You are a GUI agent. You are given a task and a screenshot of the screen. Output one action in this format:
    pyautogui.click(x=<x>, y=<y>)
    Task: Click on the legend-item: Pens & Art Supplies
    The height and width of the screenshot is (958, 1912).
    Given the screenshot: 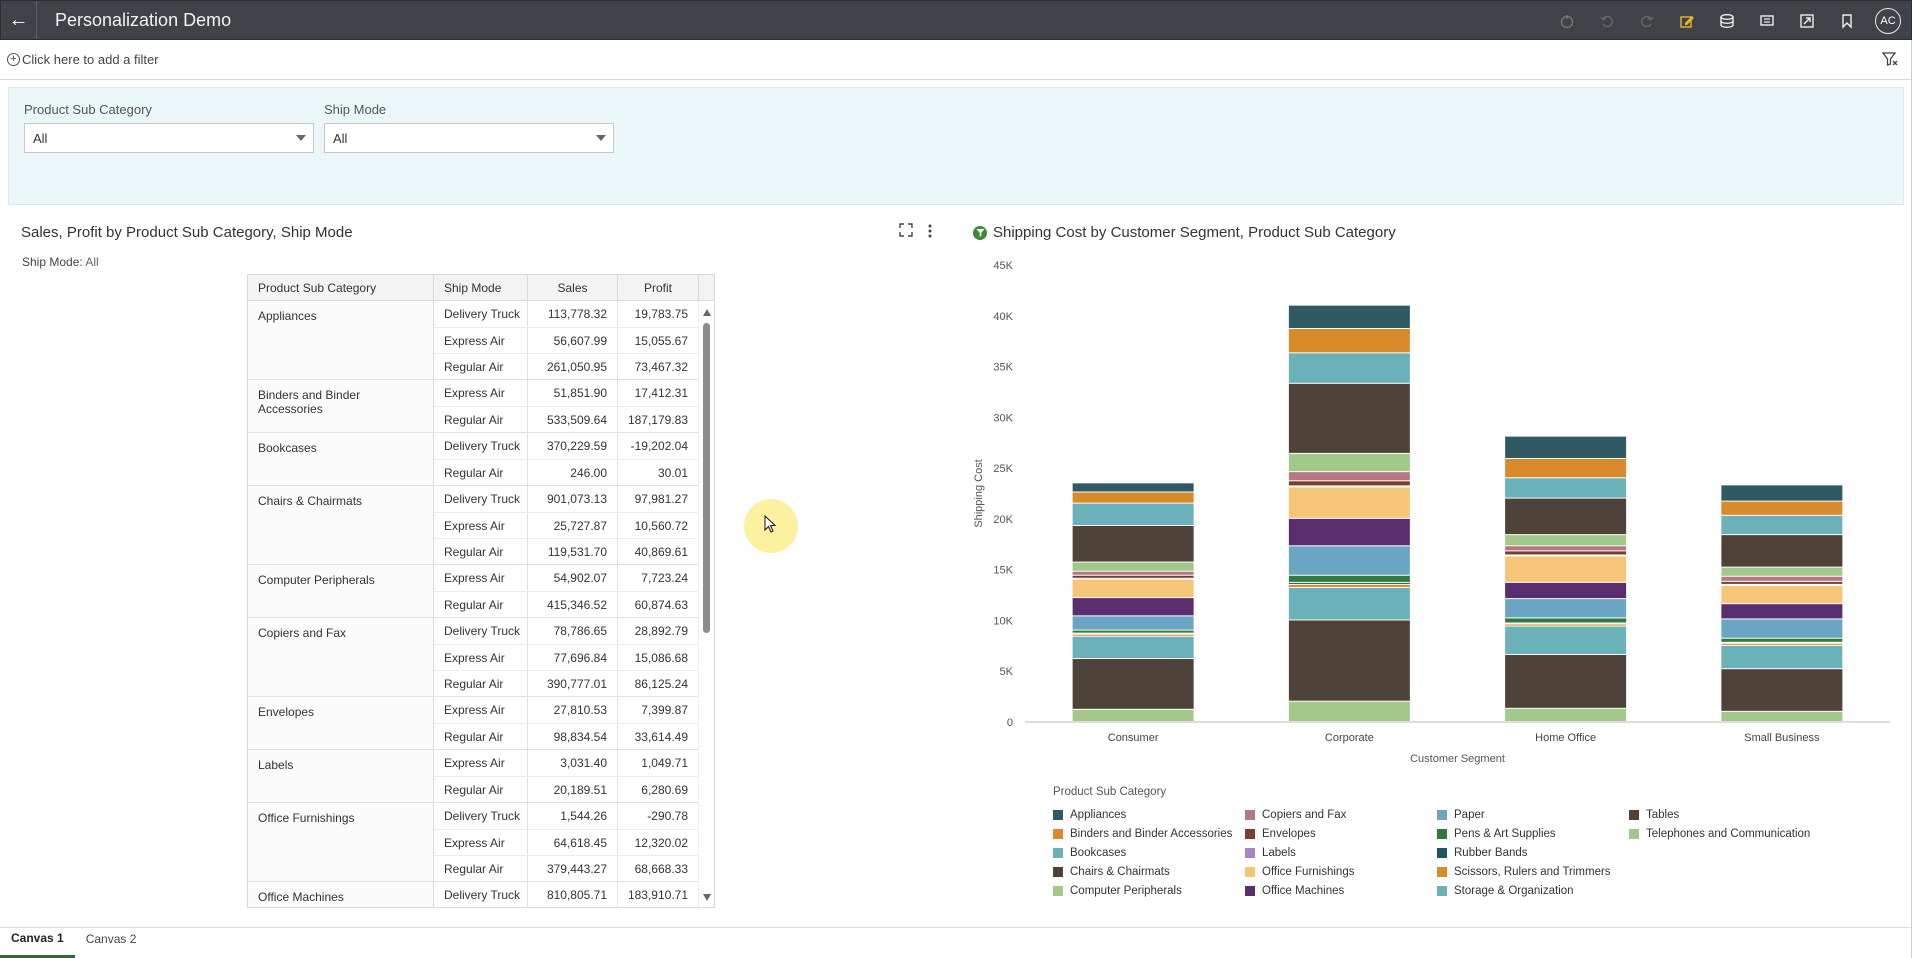 What is the action you would take?
    pyautogui.click(x=1533, y=833)
    